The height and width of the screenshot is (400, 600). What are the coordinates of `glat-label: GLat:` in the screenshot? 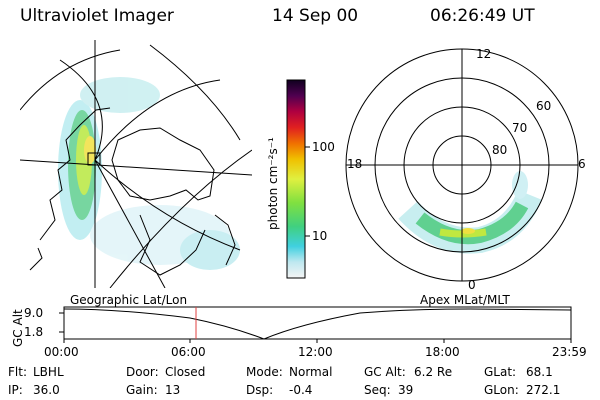 It's located at (500, 372).